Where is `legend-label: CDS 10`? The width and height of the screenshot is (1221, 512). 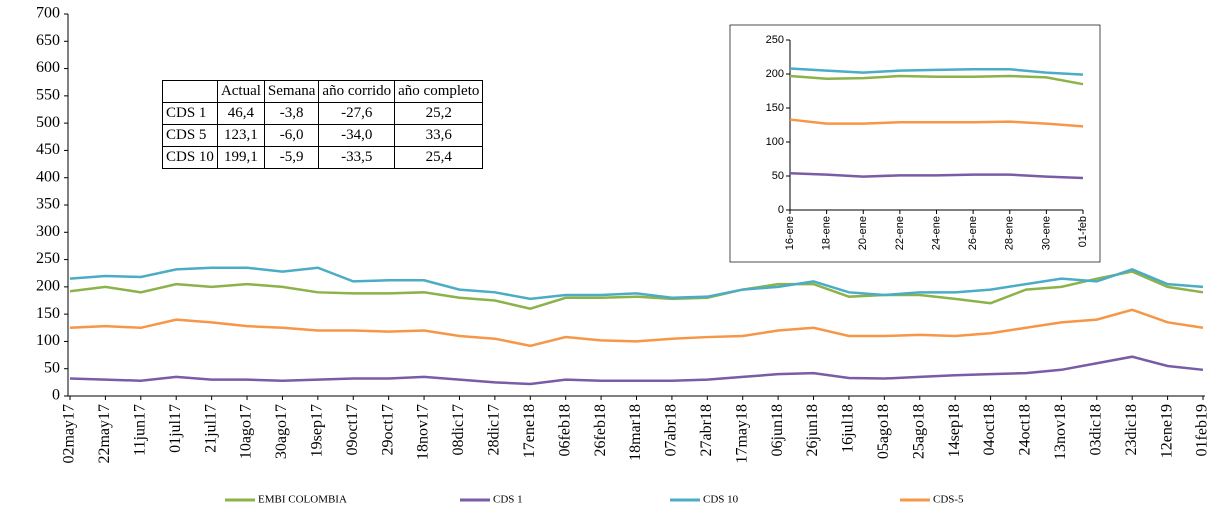
legend-label: CDS 10 is located at coordinates (721, 500).